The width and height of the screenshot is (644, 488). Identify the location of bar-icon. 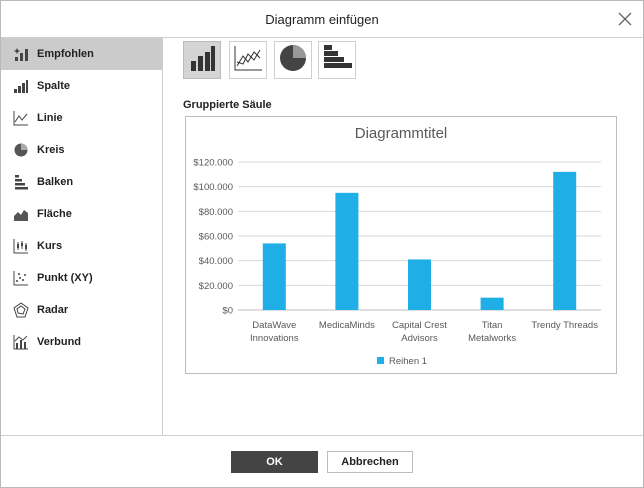
(337, 60).